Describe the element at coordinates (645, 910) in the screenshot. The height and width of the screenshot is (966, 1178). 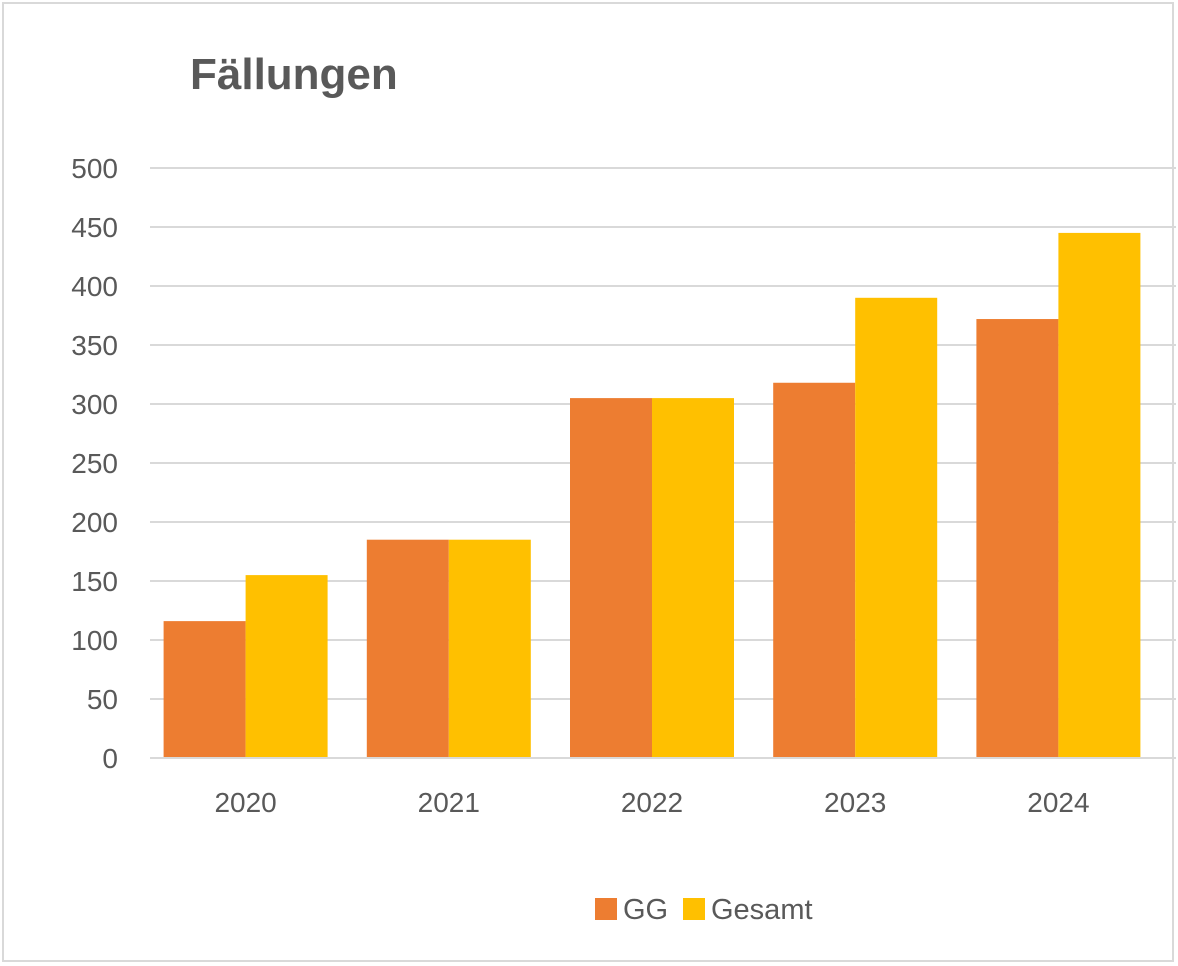
I see `legend-label-gg: GG` at that location.